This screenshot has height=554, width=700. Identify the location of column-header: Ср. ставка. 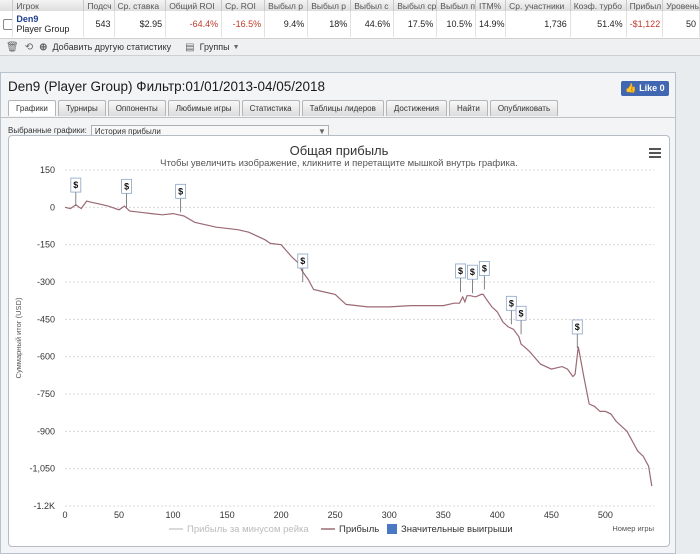
(140, 5).